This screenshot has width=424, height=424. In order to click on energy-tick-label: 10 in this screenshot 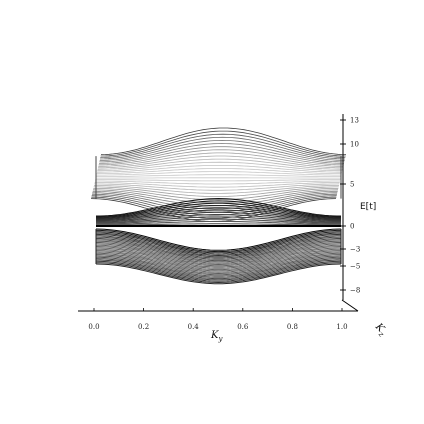, I will do `click(354, 145)`.